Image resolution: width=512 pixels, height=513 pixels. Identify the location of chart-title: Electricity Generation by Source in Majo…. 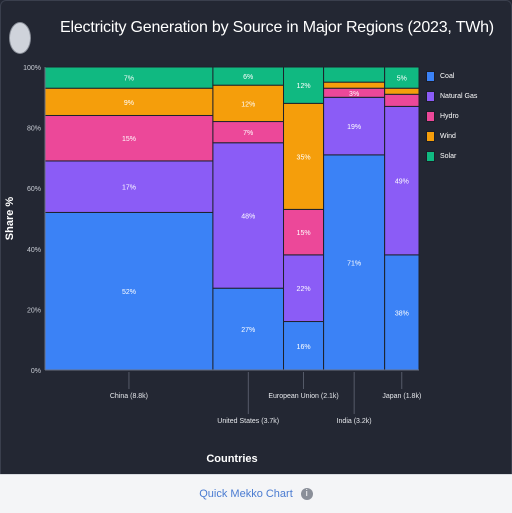
(277, 27).